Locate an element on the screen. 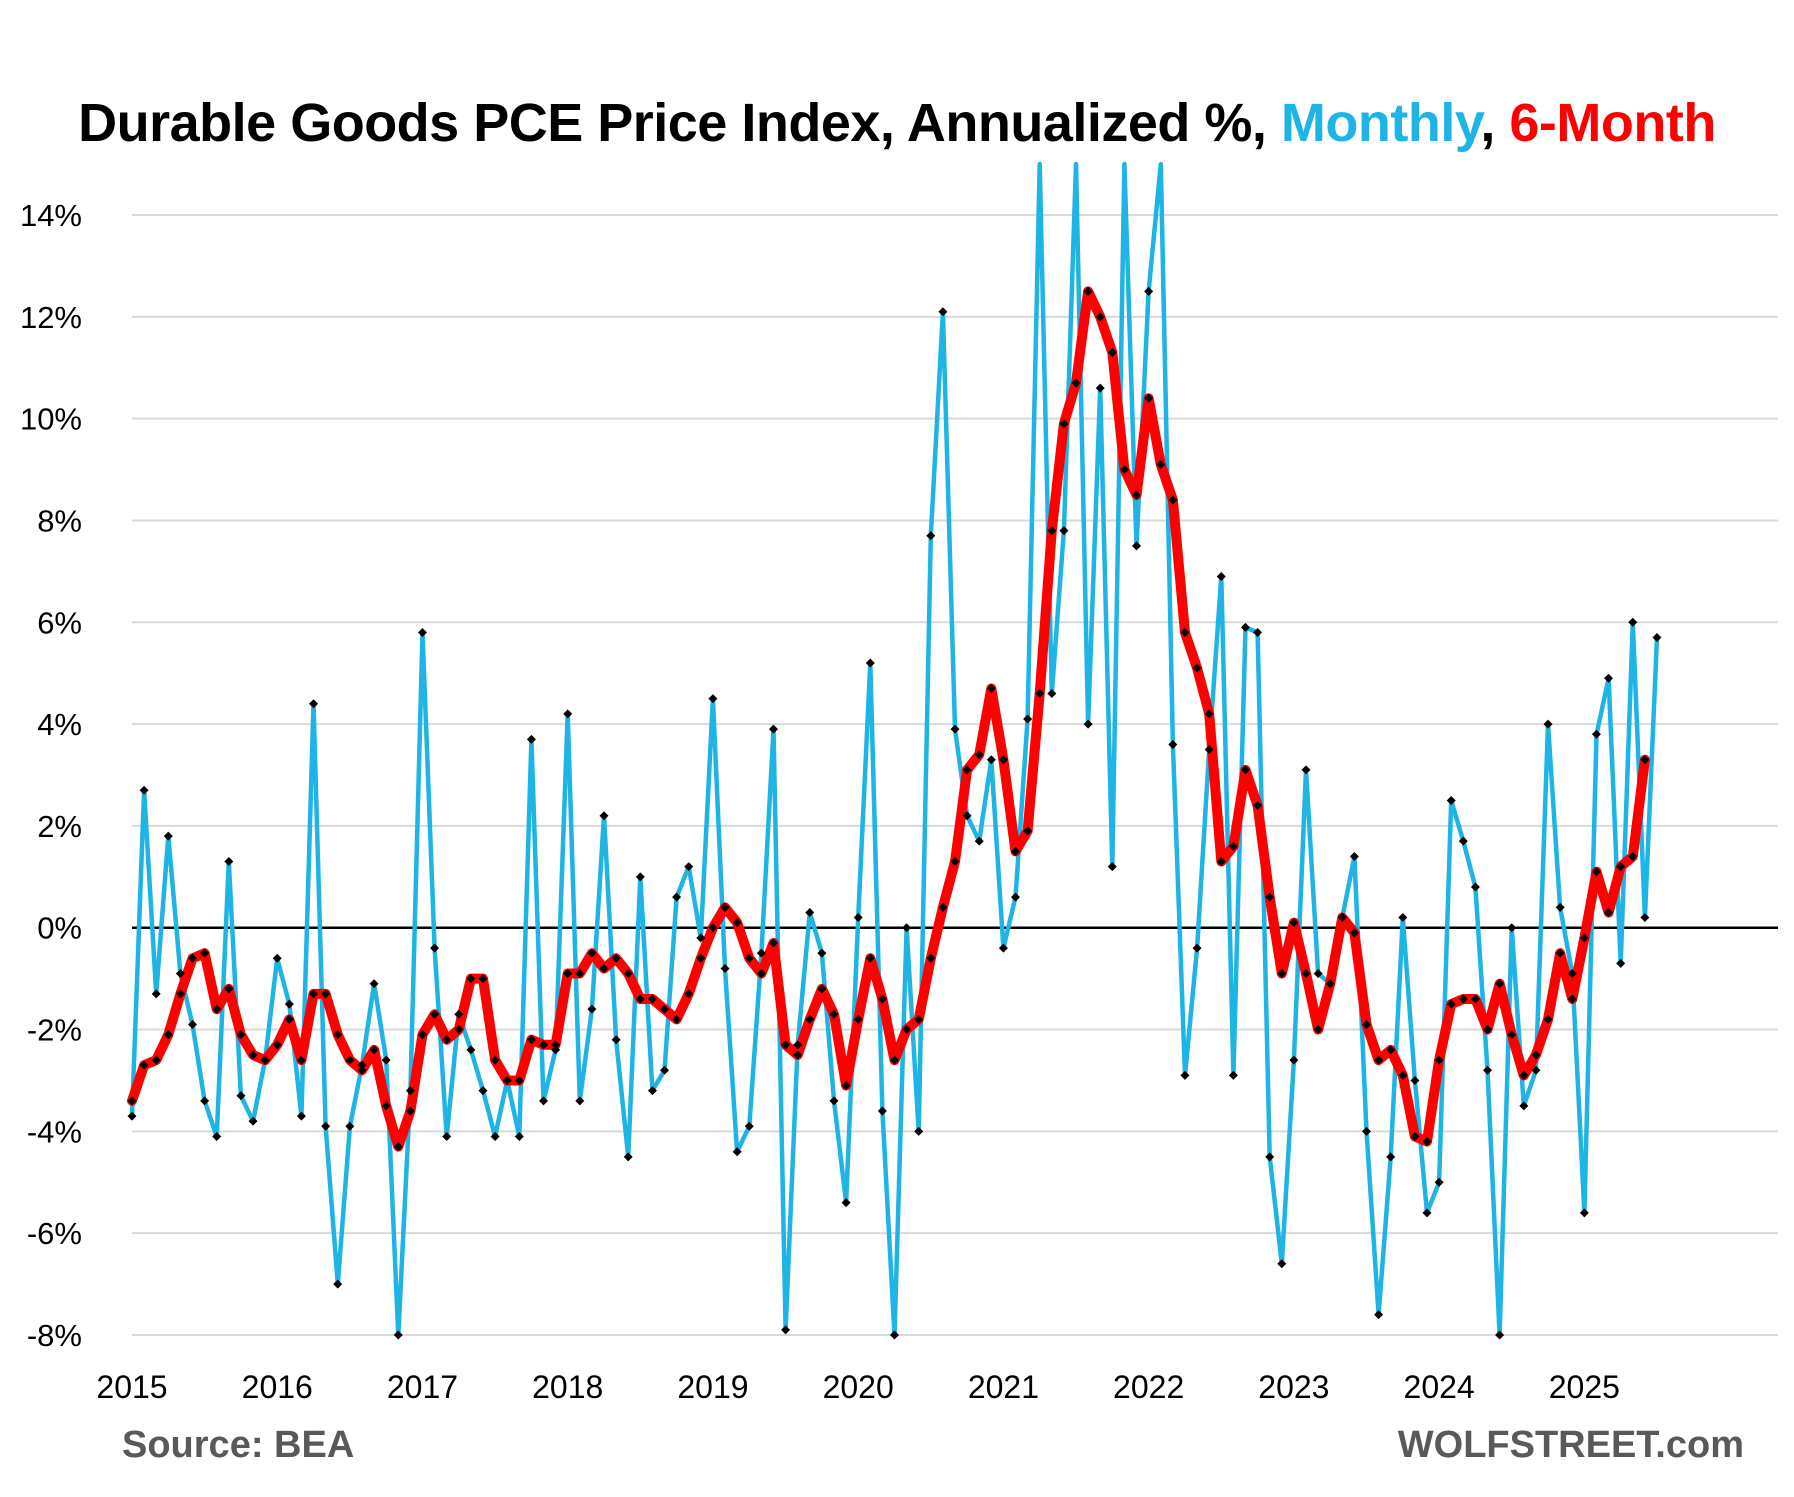 Image resolution: width=1794 pixels, height=1497 pixels. x-tick-label: 2024 is located at coordinates (1439, 1387).